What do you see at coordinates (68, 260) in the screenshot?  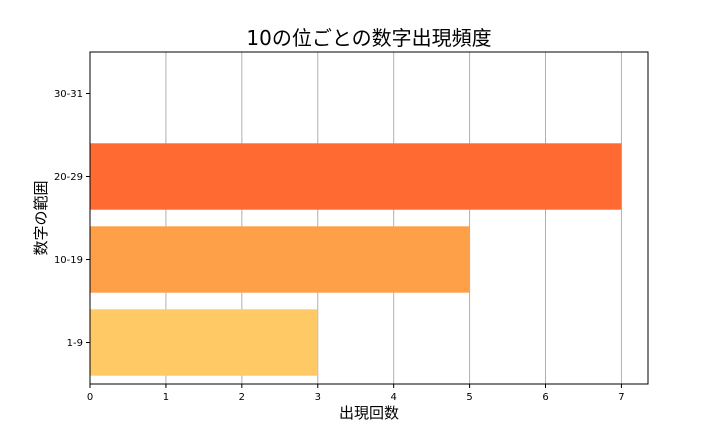 I see `y-tick-label: 10-19` at bounding box center [68, 260].